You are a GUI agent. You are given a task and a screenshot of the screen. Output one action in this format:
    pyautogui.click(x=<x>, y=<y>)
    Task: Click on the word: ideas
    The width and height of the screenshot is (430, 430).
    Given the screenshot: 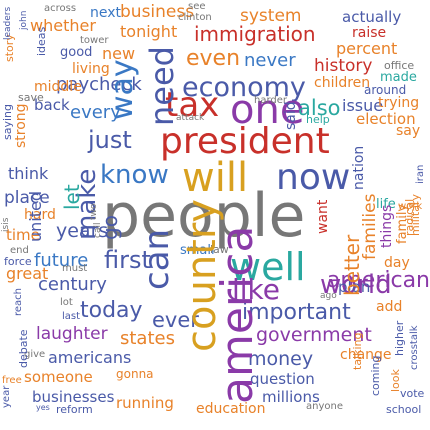 What is the action you would take?
    pyautogui.click(x=41, y=41)
    